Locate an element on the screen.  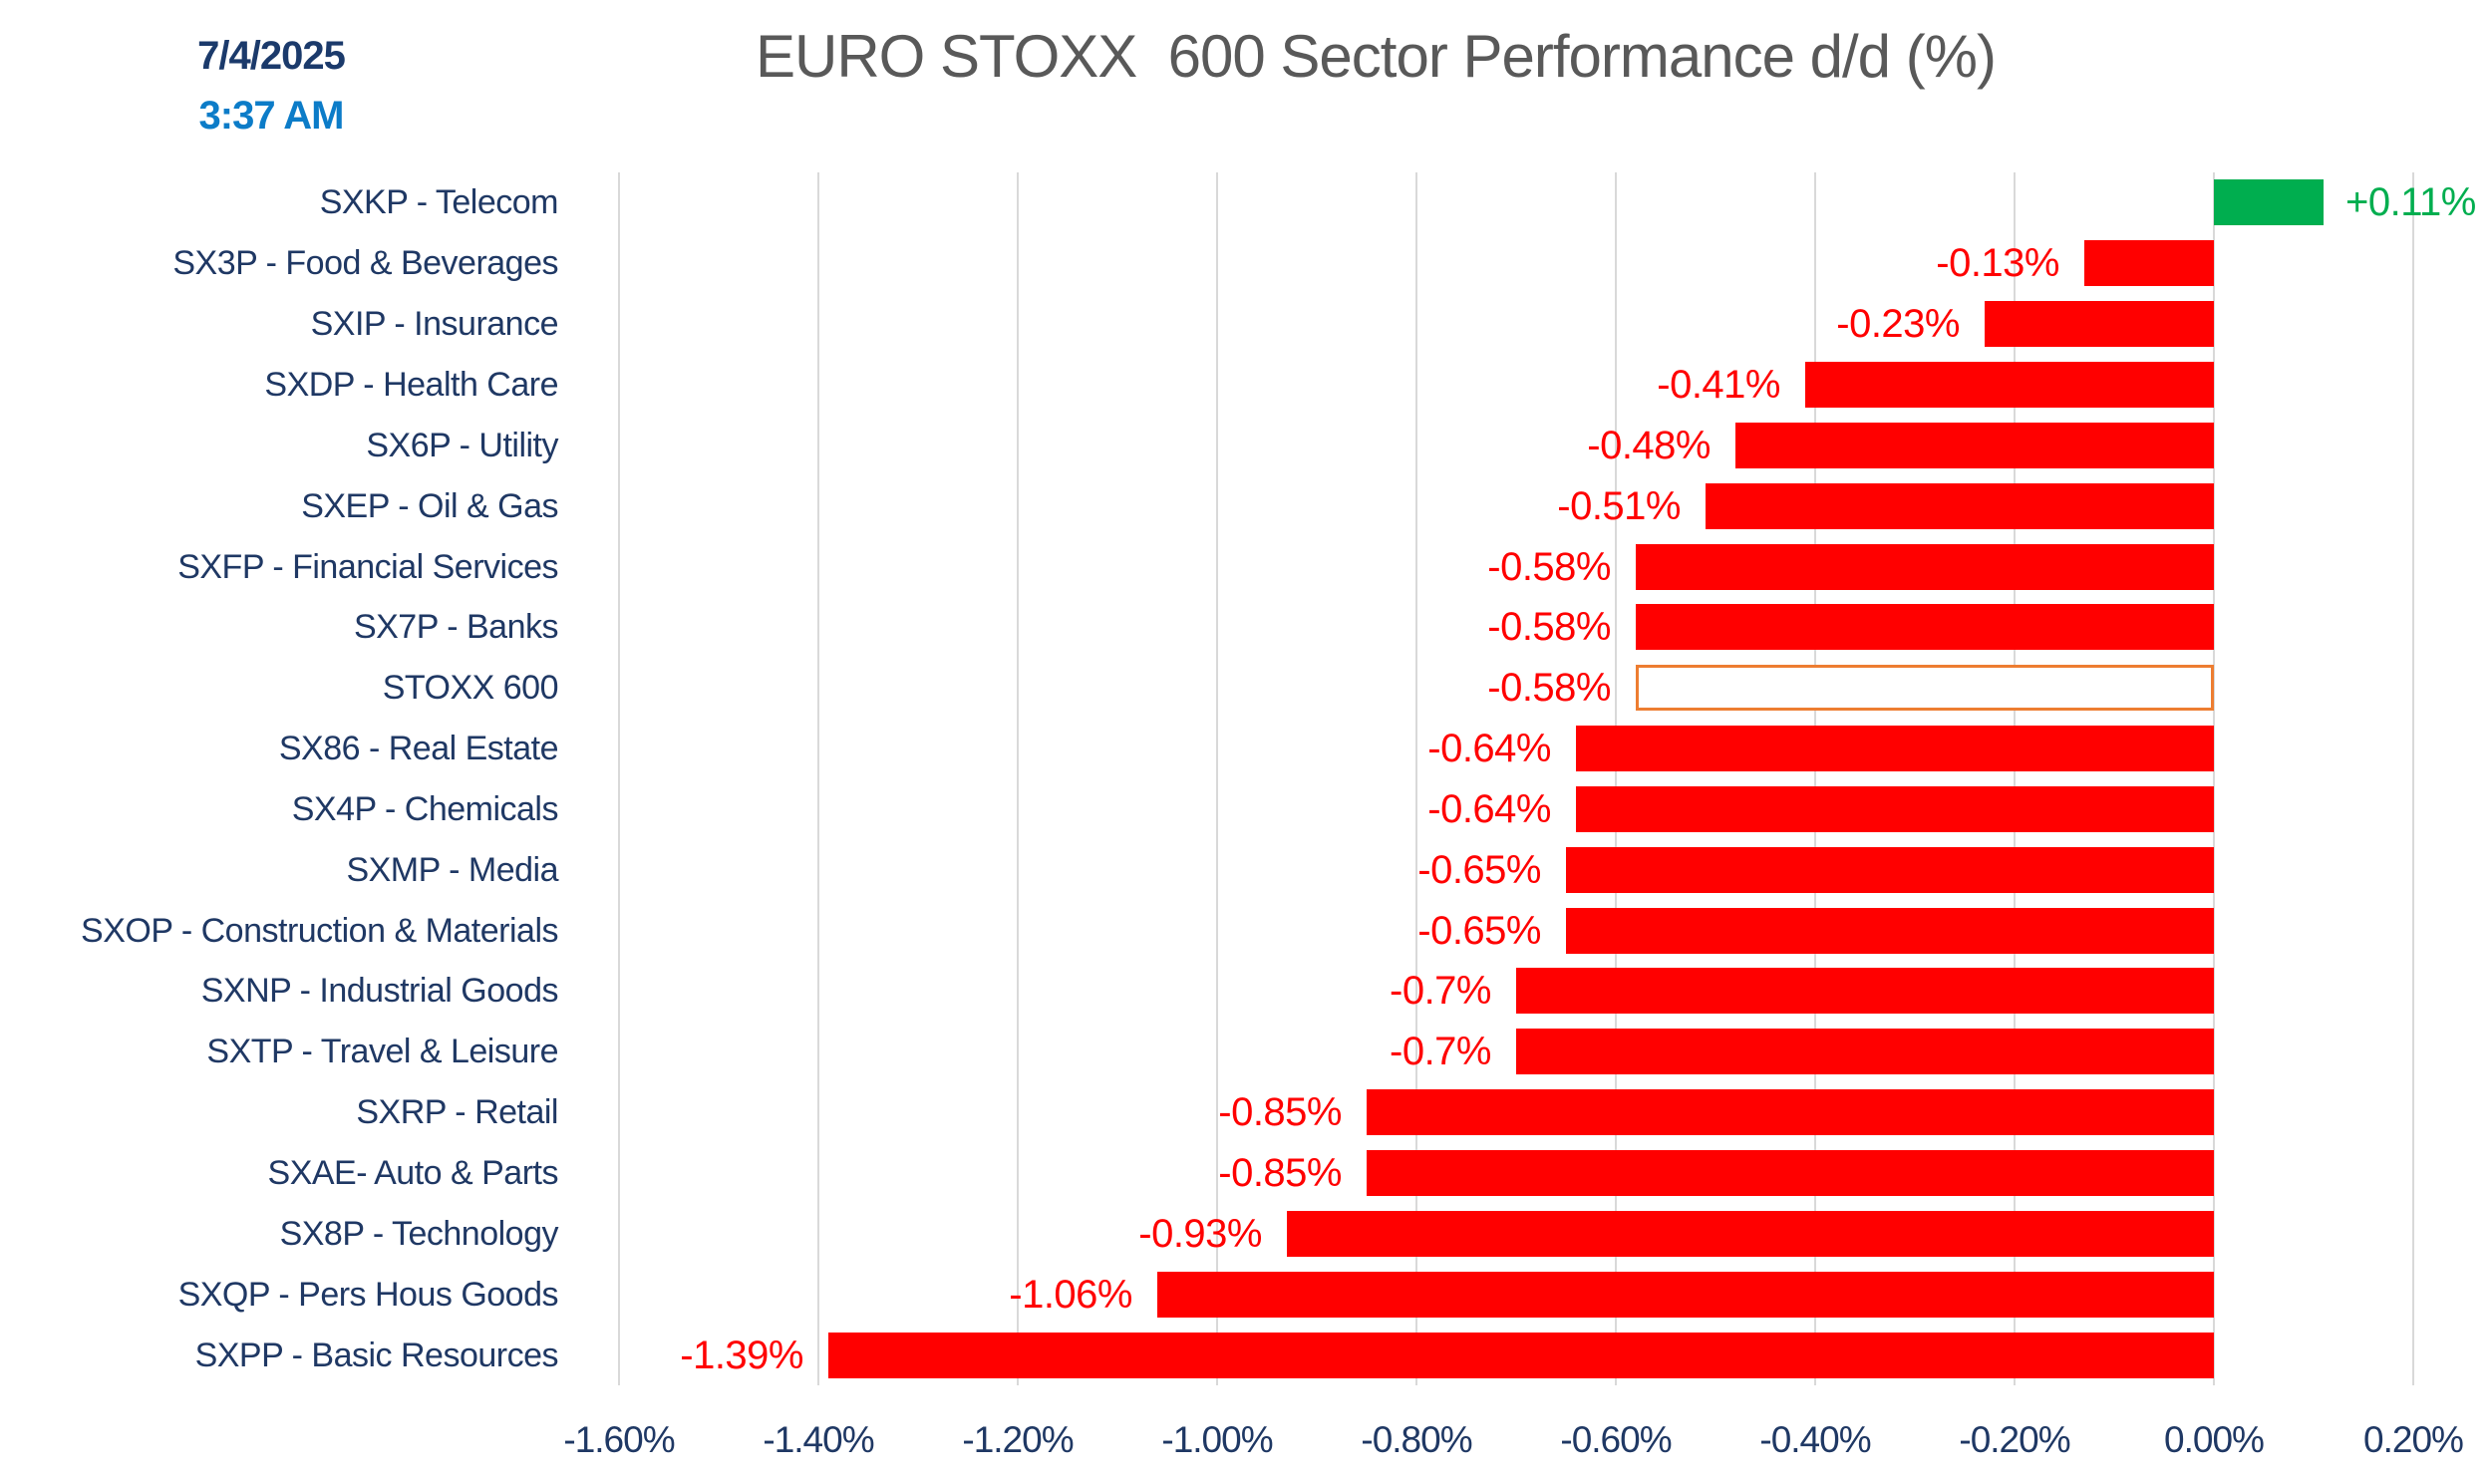
x-tick-label: -0.60% is located at coordinates (1616, 1439).